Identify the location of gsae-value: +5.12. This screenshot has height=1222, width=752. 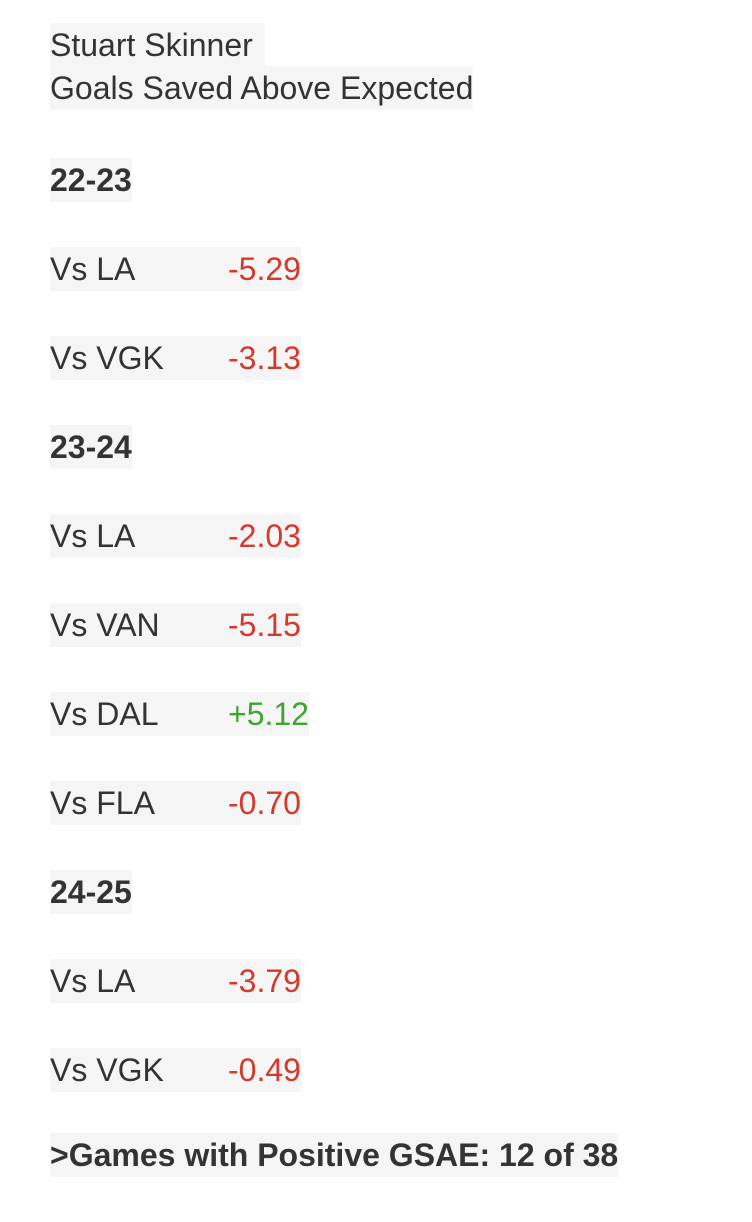
(268, 714).